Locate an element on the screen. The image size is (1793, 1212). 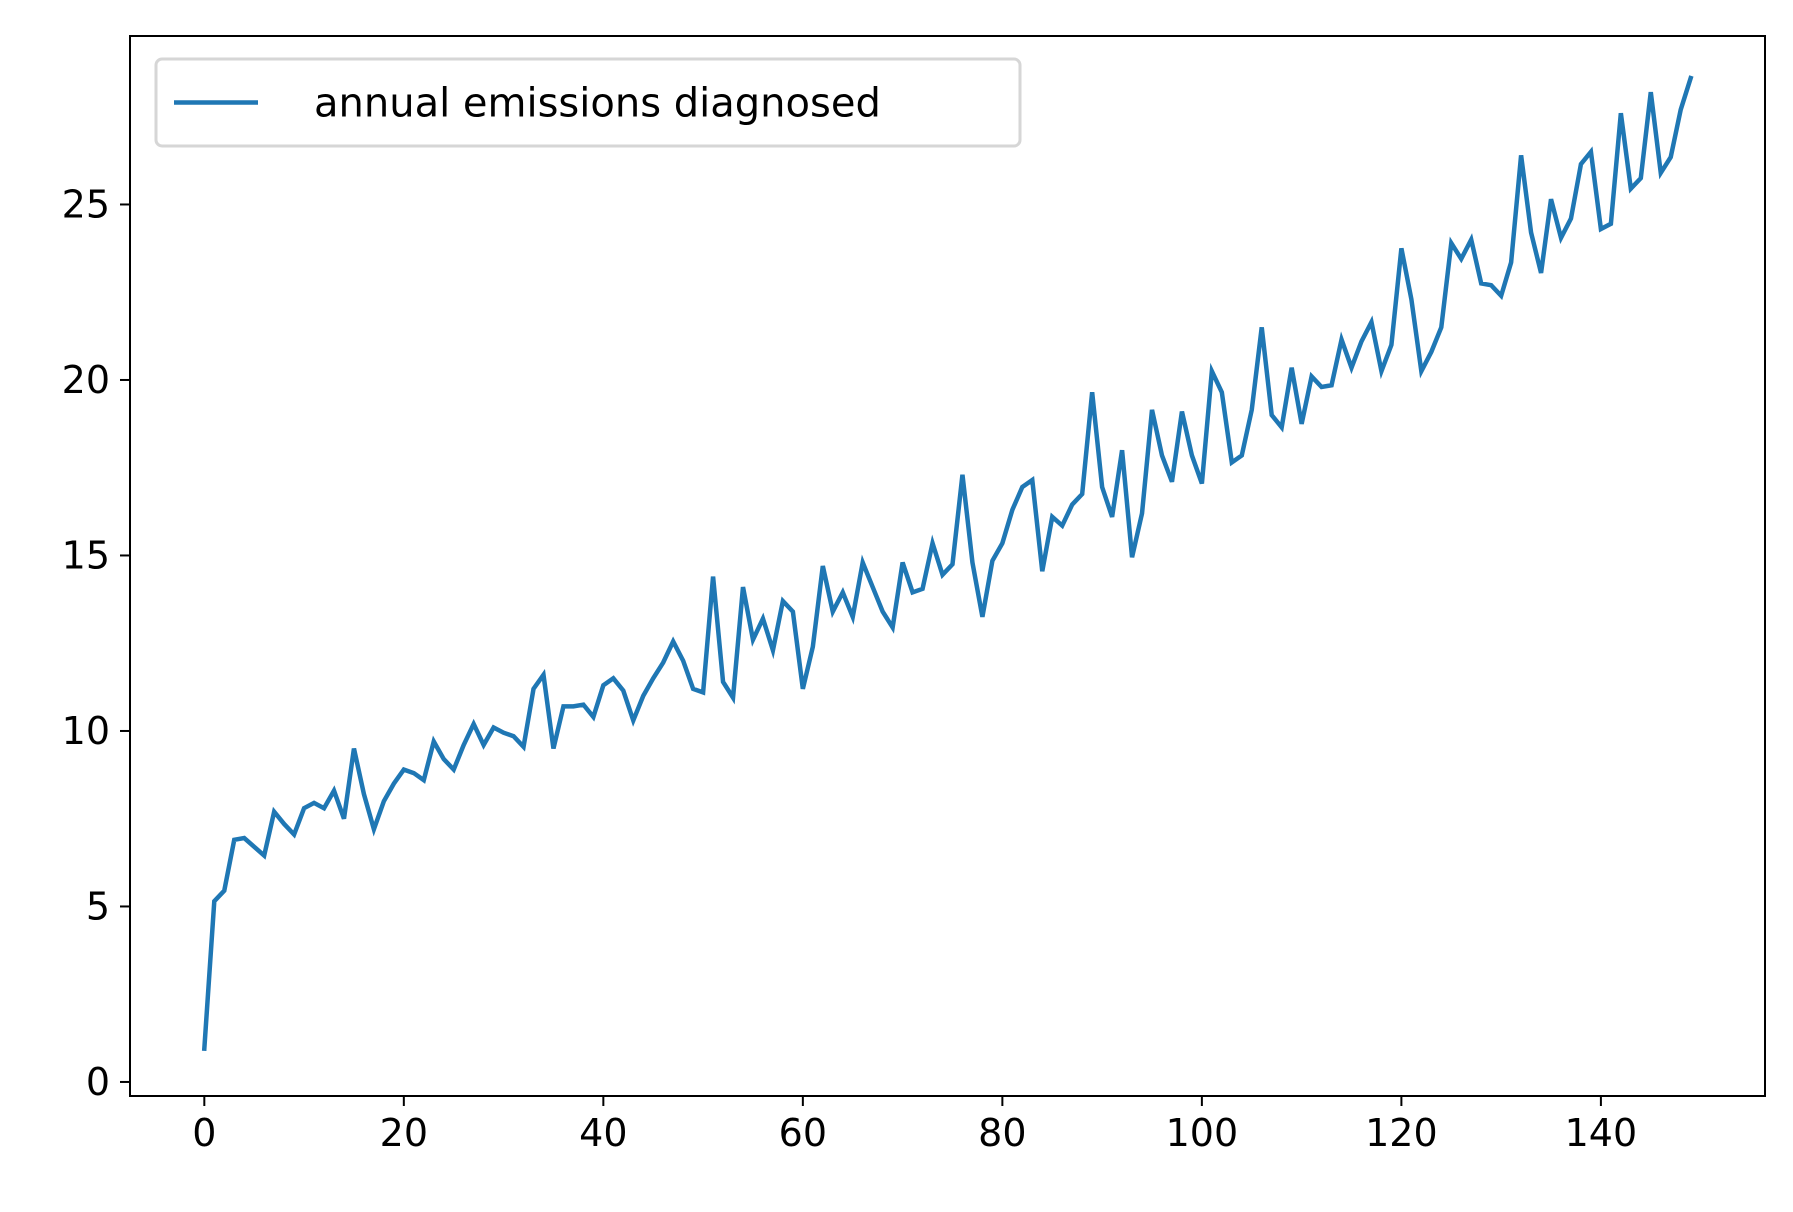
y-tick-label: 10 is located at coordinates (86, 731).